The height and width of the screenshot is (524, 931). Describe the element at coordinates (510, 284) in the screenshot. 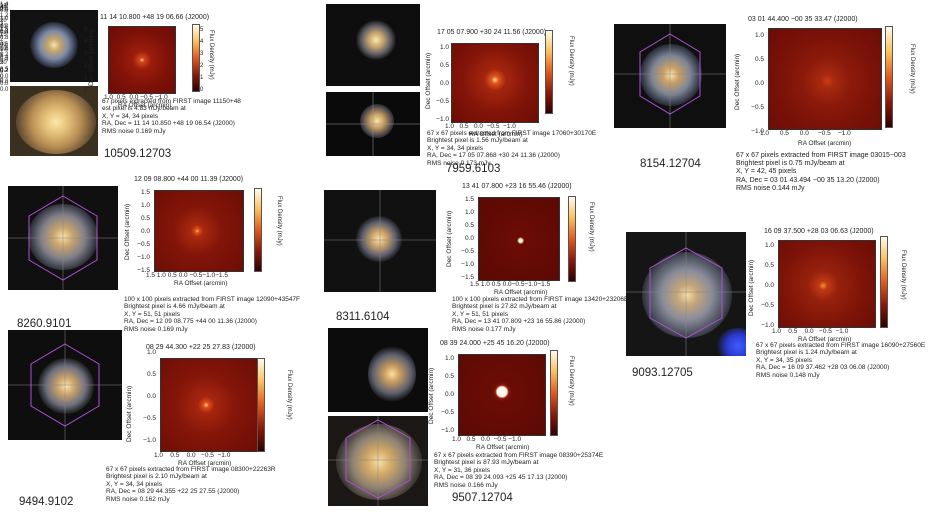

I see `x-ticks: 1.5 1.0 0.5 0.0−0.5−1.0−1.5` at that location.